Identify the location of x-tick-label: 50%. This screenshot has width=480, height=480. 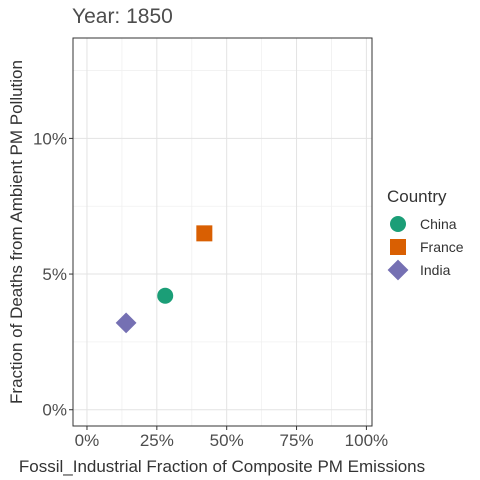
(227, 440).